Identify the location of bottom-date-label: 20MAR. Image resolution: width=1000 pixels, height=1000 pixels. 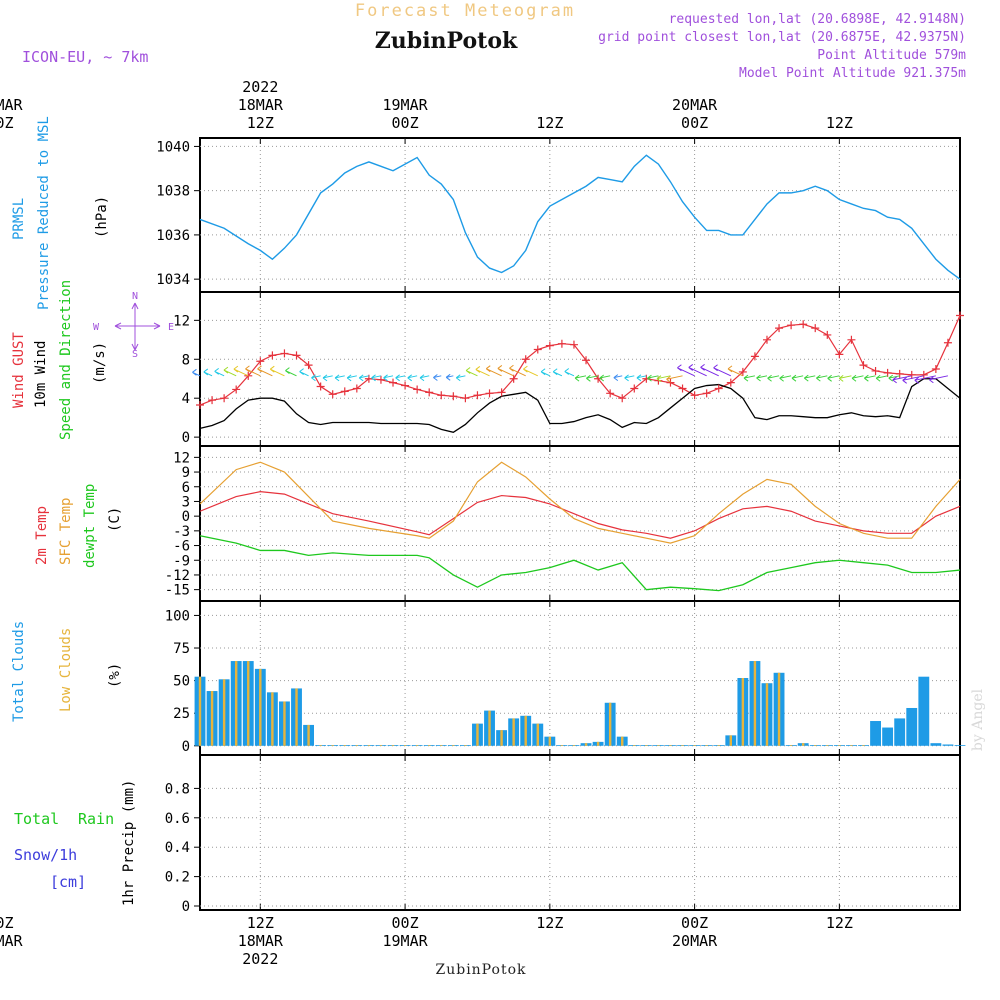
(695, 941).